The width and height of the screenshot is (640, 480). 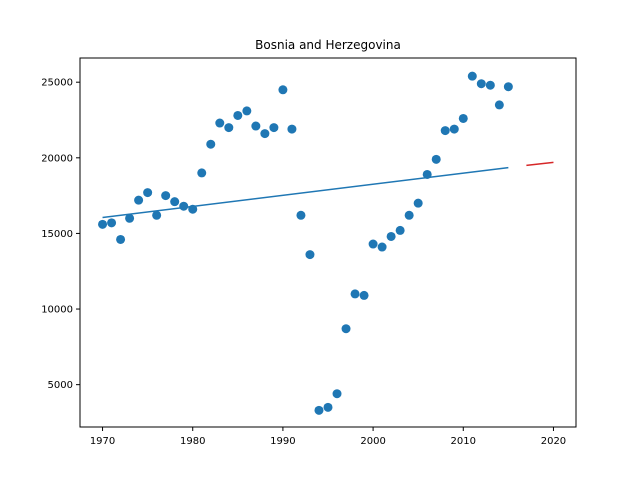 I want to click on x-tick-label: 2000, so click(x=372, y=441).